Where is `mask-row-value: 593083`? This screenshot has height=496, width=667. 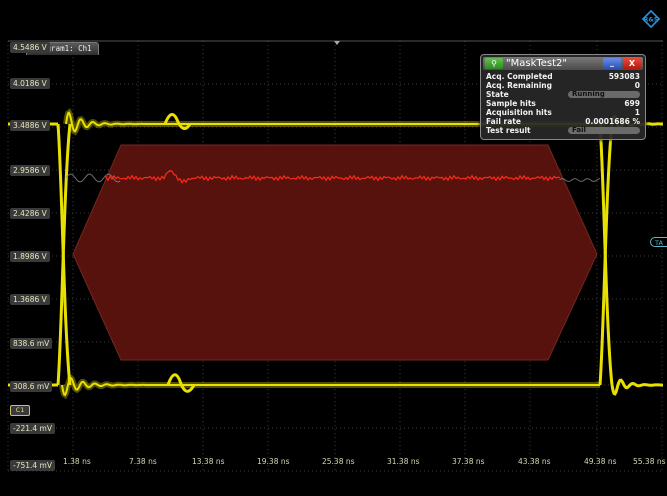 mask-row-value: 593083 is located at coordinates (624, 76).